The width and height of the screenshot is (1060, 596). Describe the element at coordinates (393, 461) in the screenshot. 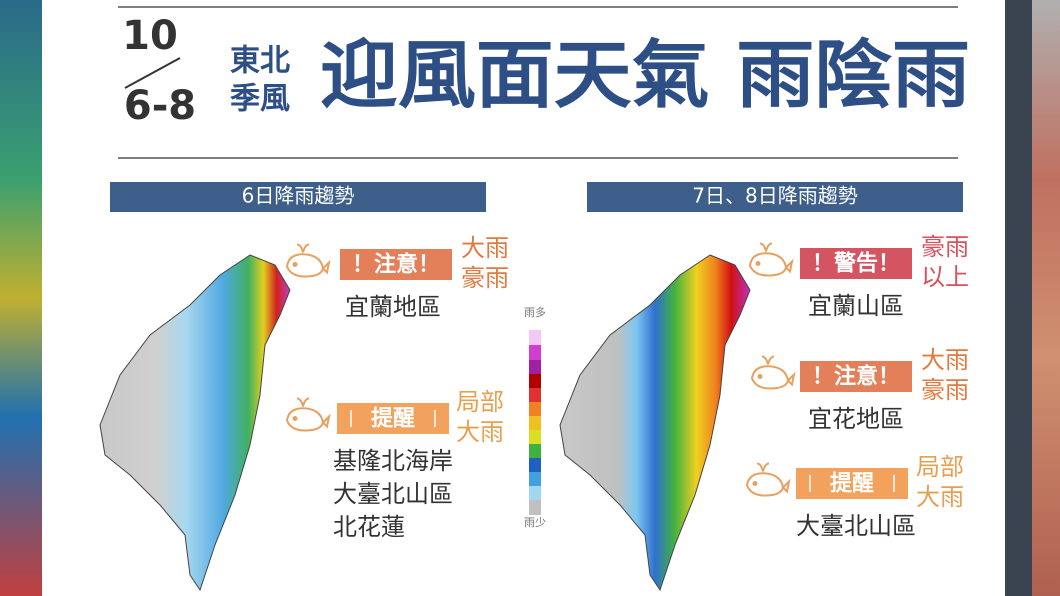

I see `area: 基隆北海岸` at that location.